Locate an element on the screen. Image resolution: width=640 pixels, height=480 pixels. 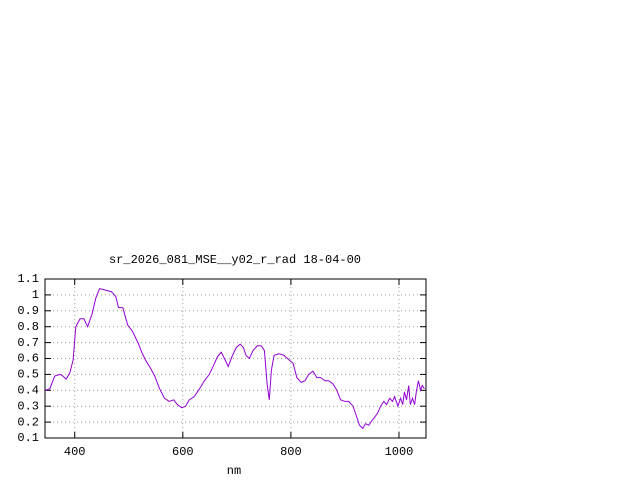
x-axis-label: nm is located at coordinates (234, 471).